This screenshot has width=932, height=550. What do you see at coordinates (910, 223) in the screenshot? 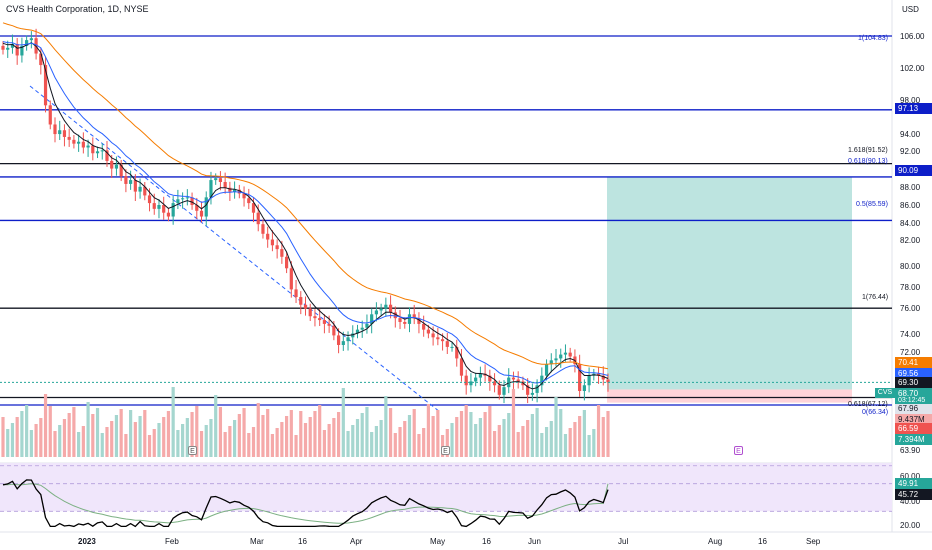
I see `y-tick: 84.00` at bounding box center [910, 223].